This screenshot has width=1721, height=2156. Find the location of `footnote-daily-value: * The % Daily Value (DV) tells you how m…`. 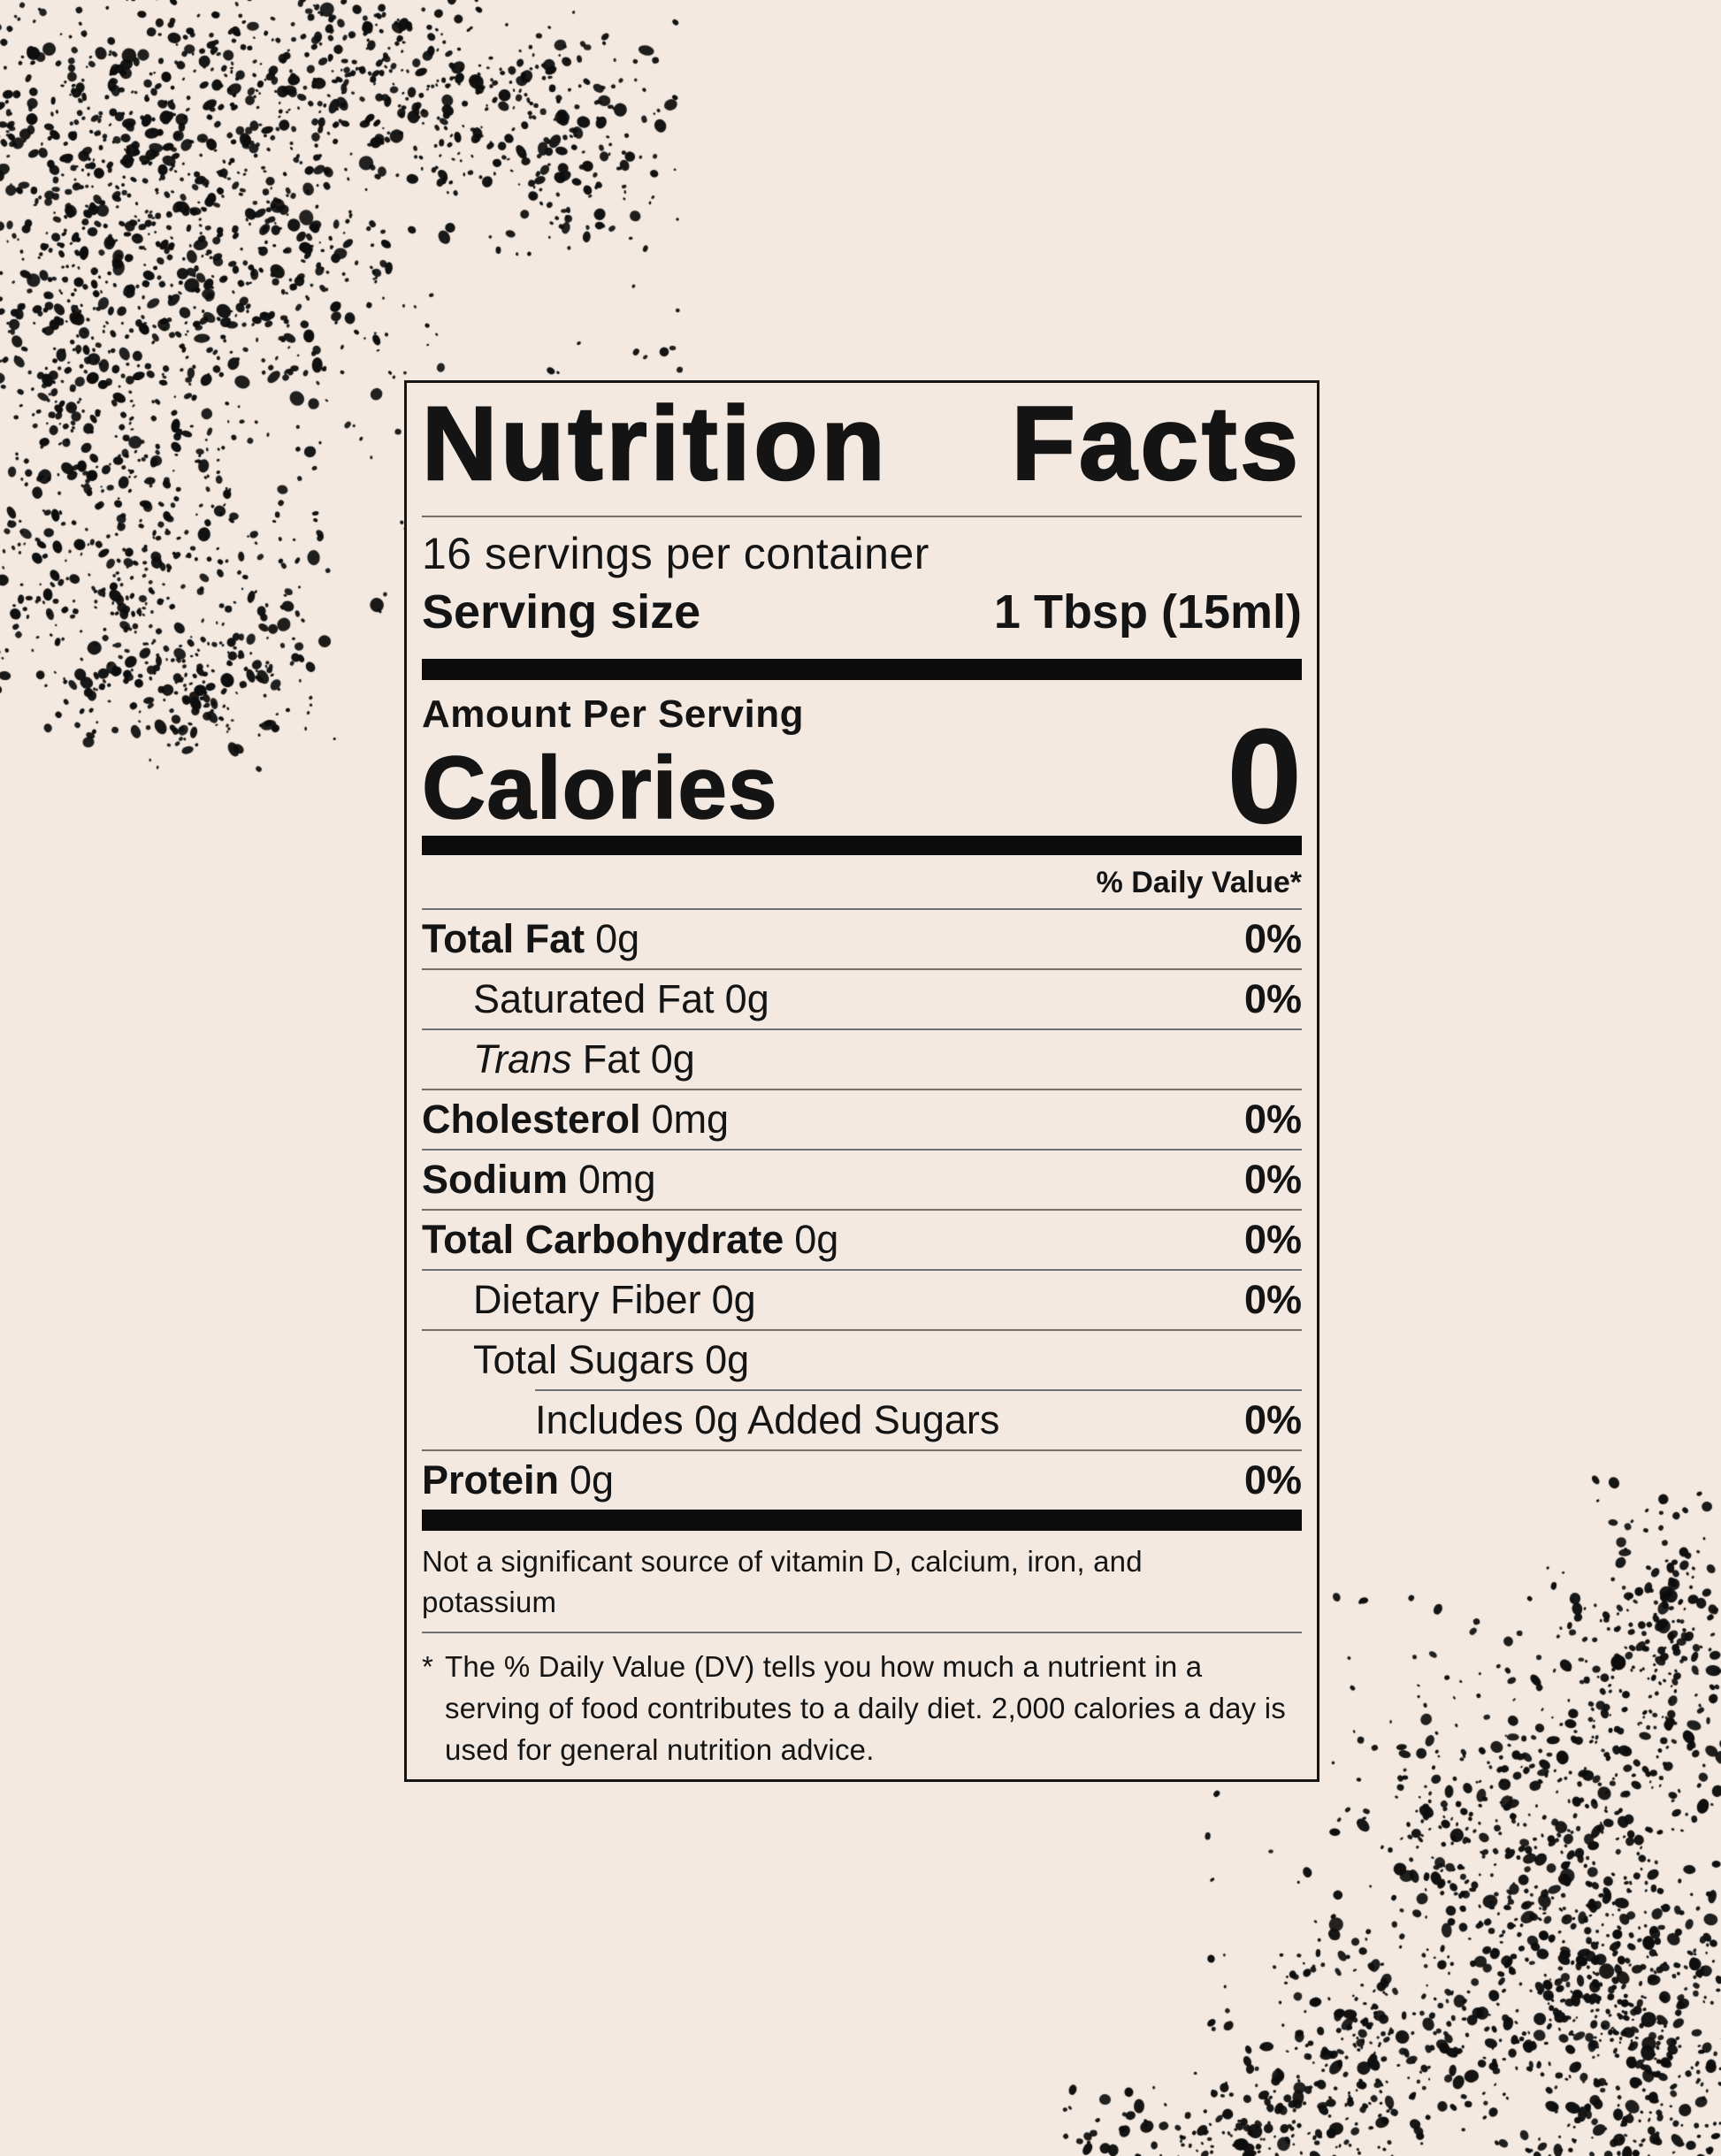

footnote-daily-value: * The % Daily Value (DV) tells you how m… is located at coordinates (862, 1708).